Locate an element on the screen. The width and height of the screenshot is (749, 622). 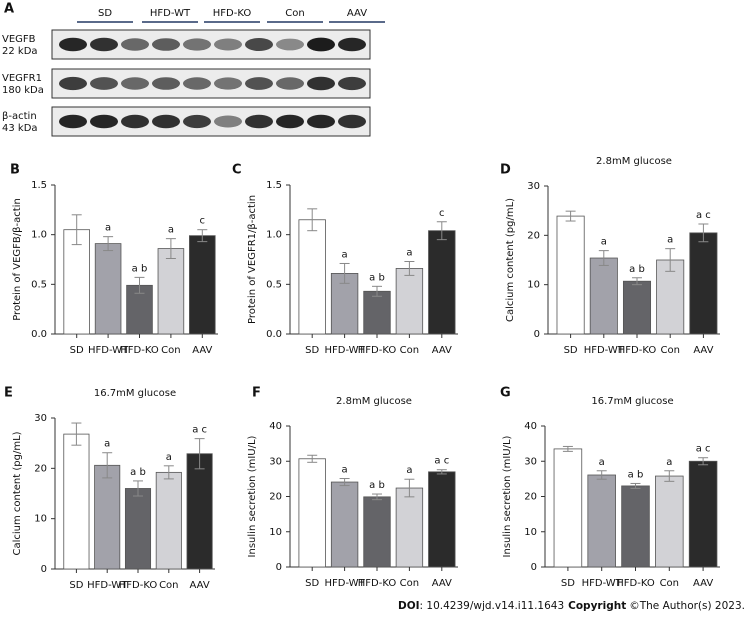
copyright: ©The Author(s) 2023. is located at coordinates (687, 606).